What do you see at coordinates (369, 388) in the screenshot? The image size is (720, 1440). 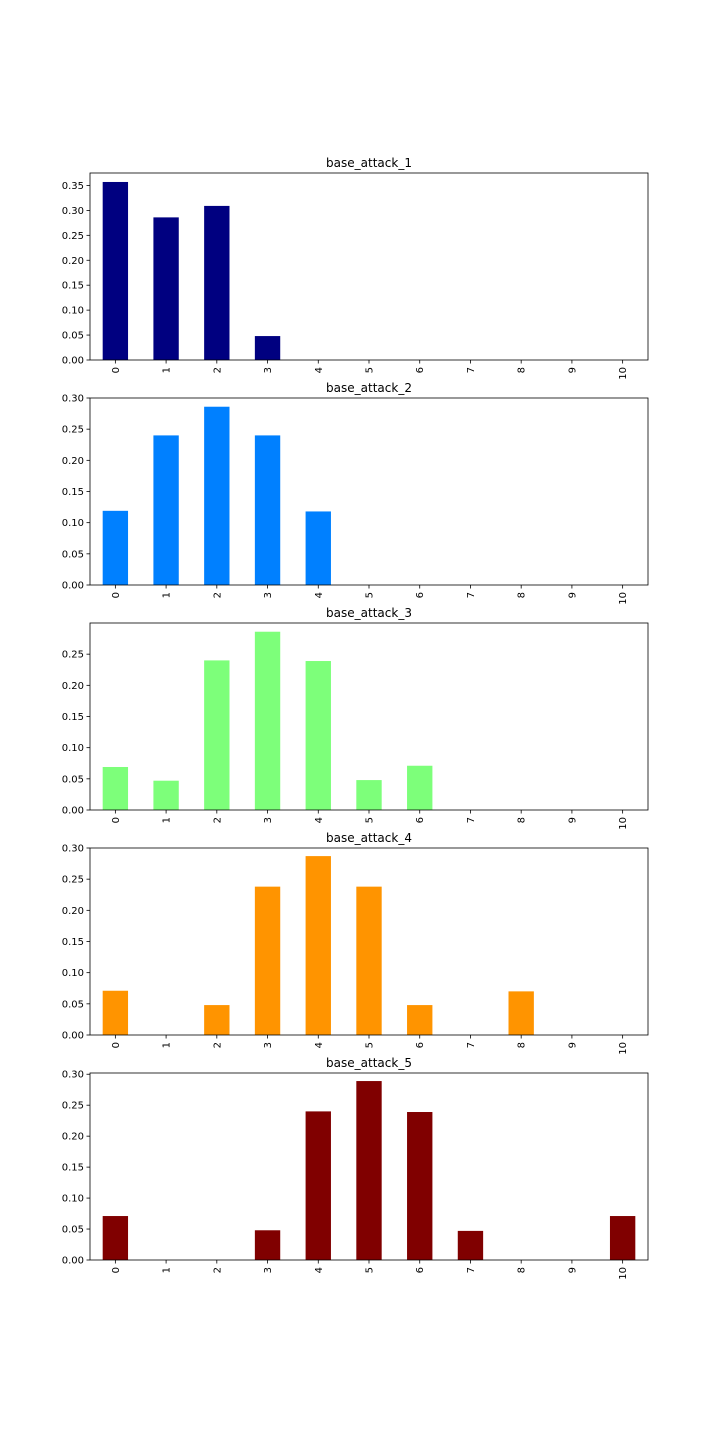 I see `chart-title: base_attack_2` at bounding box center [369, 388].